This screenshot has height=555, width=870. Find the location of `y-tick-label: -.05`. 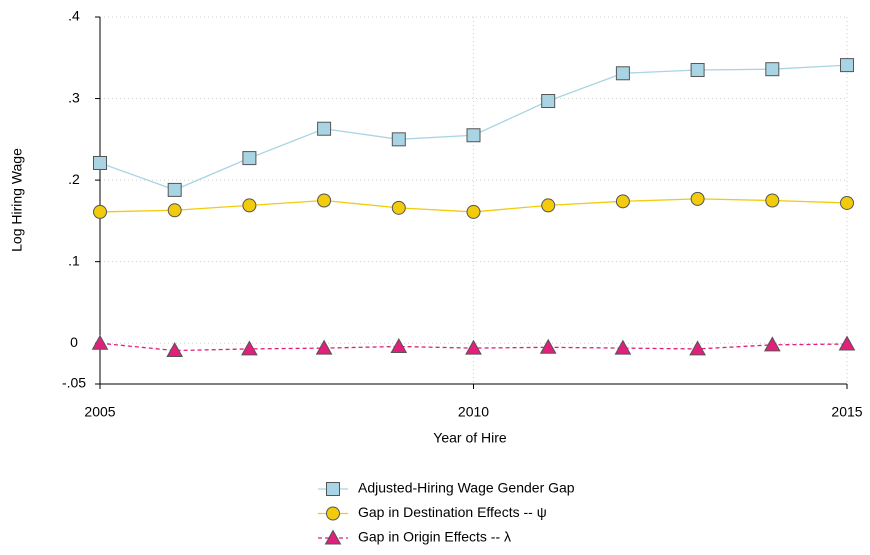

y-tick-label: -.05 is located at coordinates (74, 383).